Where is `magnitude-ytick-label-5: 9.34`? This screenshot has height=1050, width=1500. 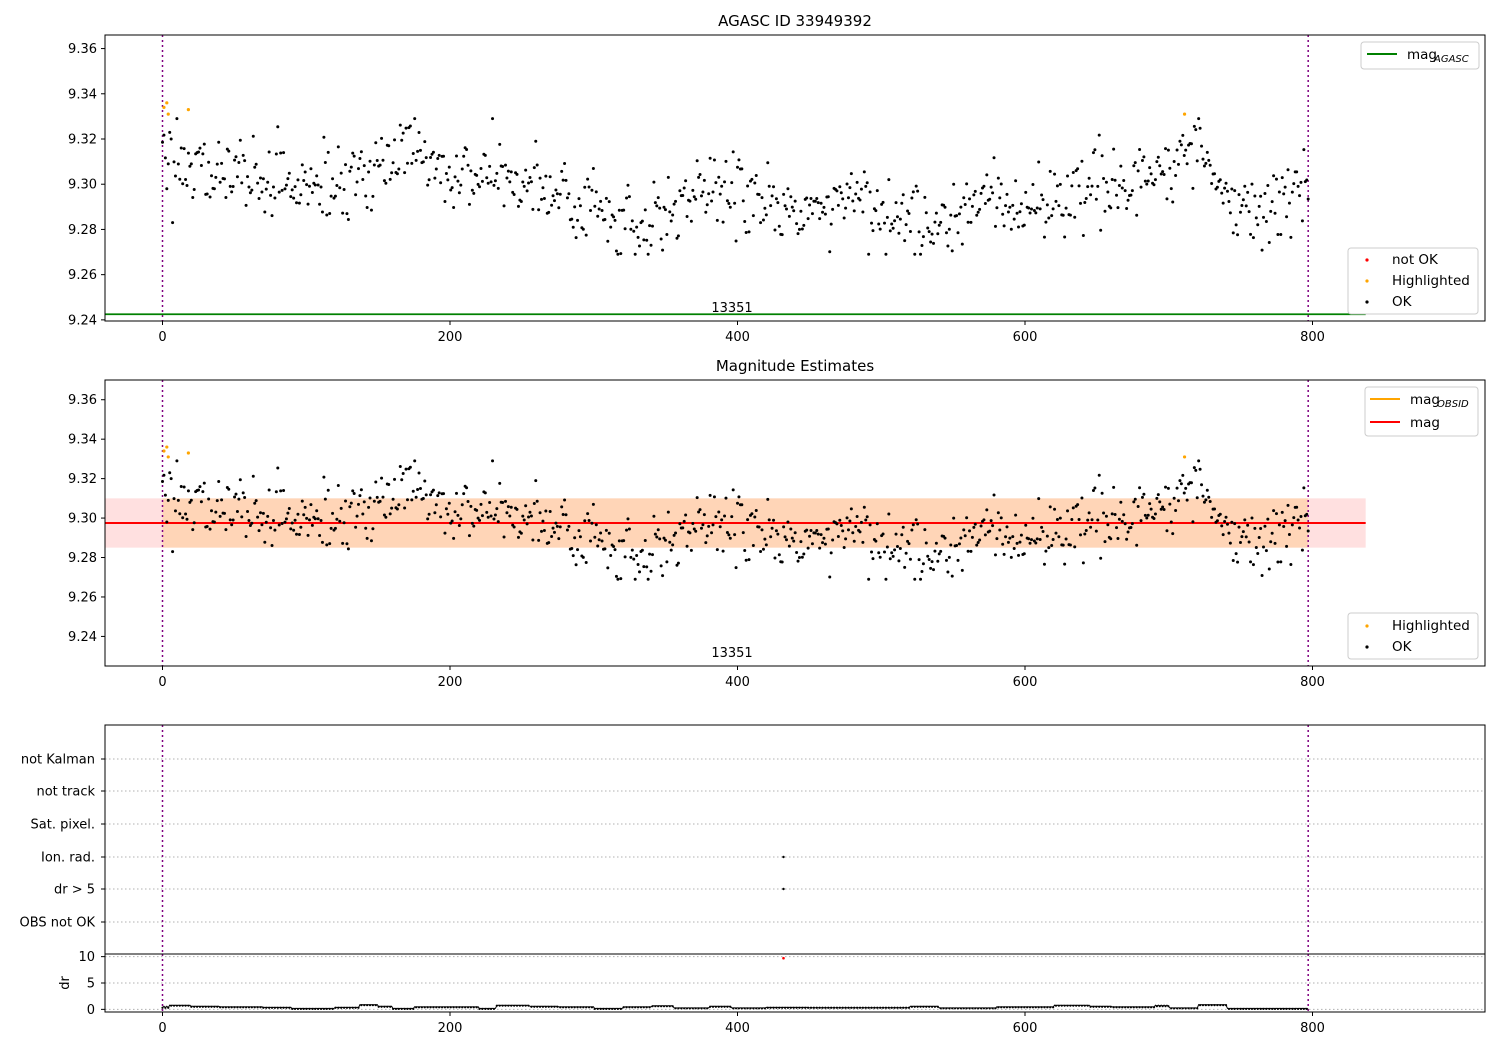 magnitude-ytick-label-5: 9.34 is located at coordinates (82, 440).